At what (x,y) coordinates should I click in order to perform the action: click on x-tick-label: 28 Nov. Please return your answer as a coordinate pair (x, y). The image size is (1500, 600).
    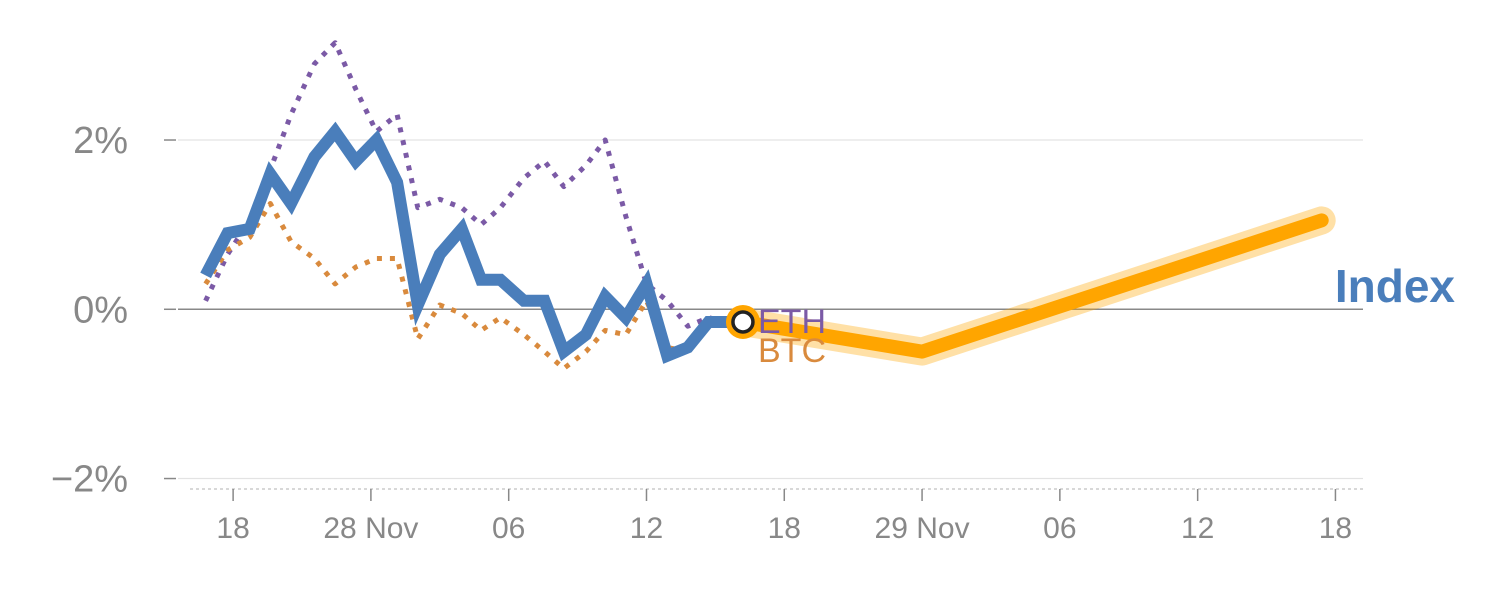
    Looking at the image, I should click on (370, 528).